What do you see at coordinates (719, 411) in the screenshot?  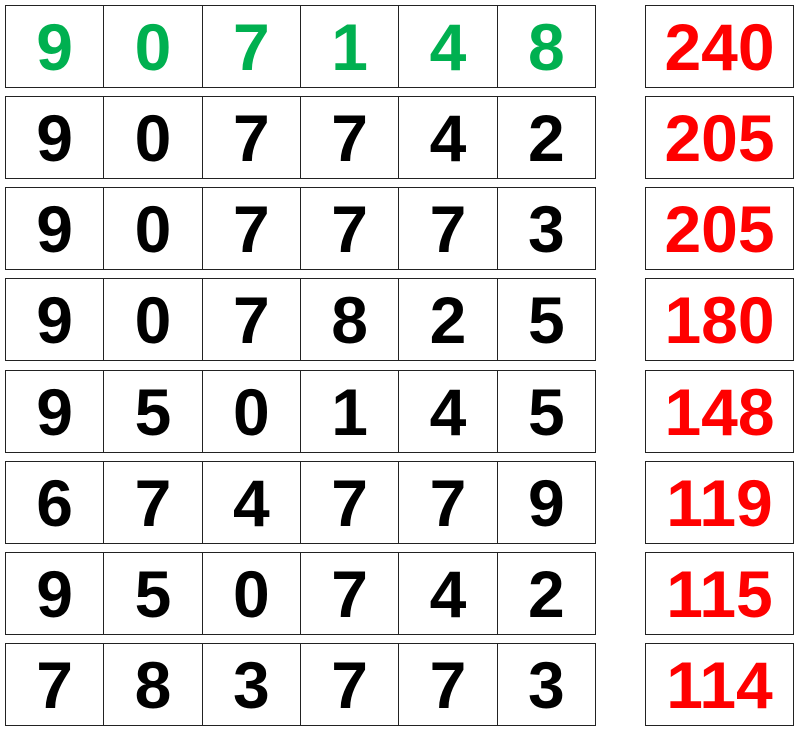 I see `score-box: 148` at bounding box center [719, 411].